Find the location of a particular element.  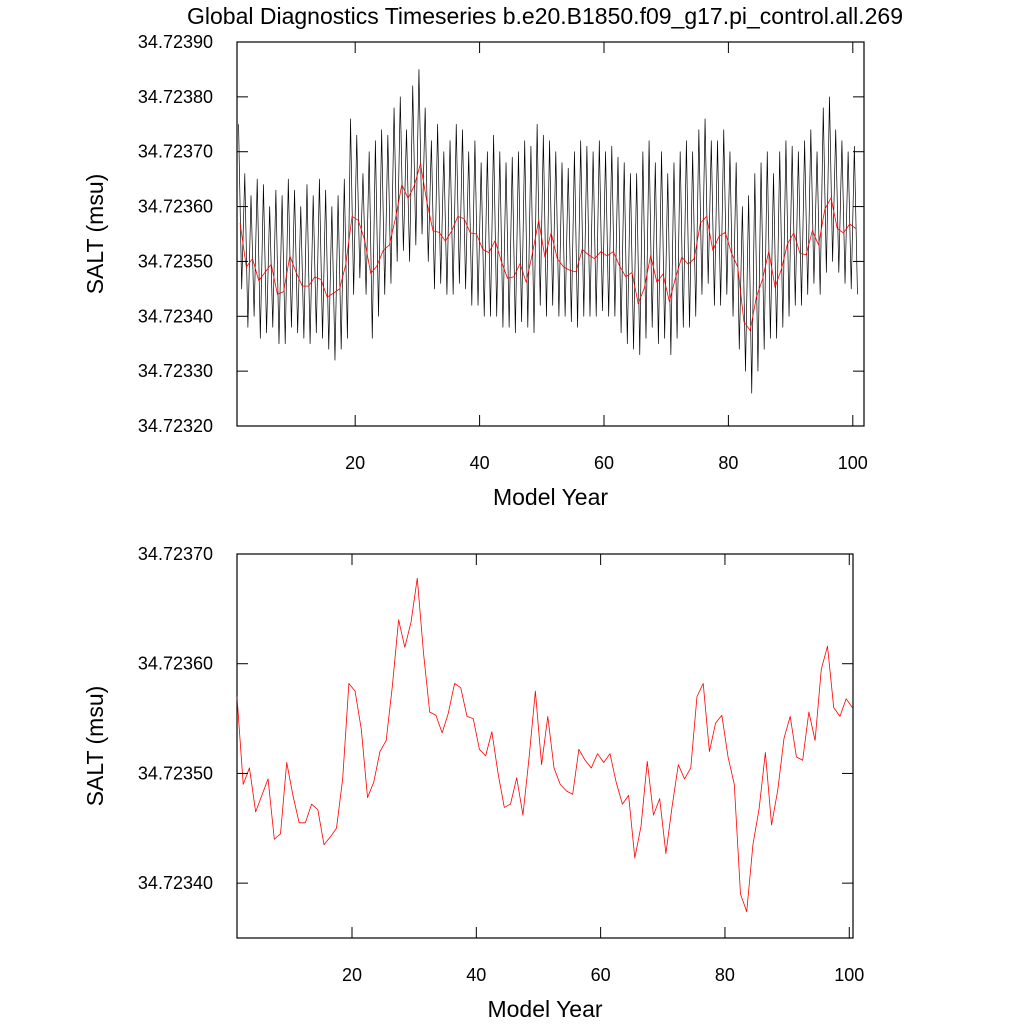

y-tick-label: 34.72390 is located at coordinates (175, 42).